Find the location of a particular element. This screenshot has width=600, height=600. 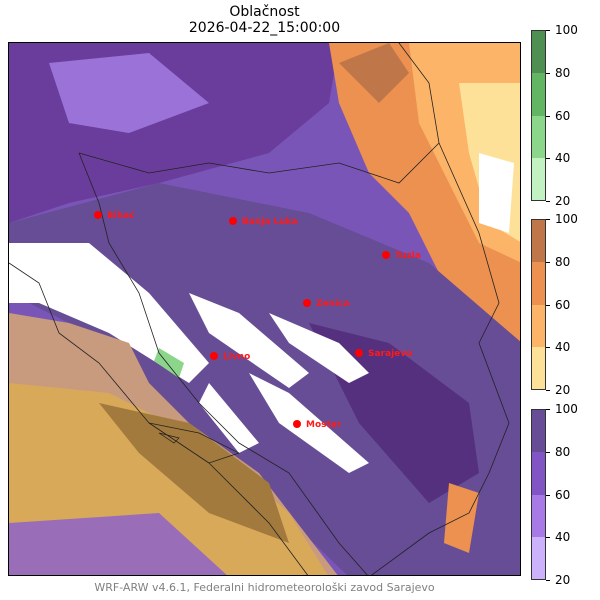

colorbar-mid-cloud is located at coordinates (538, 304).